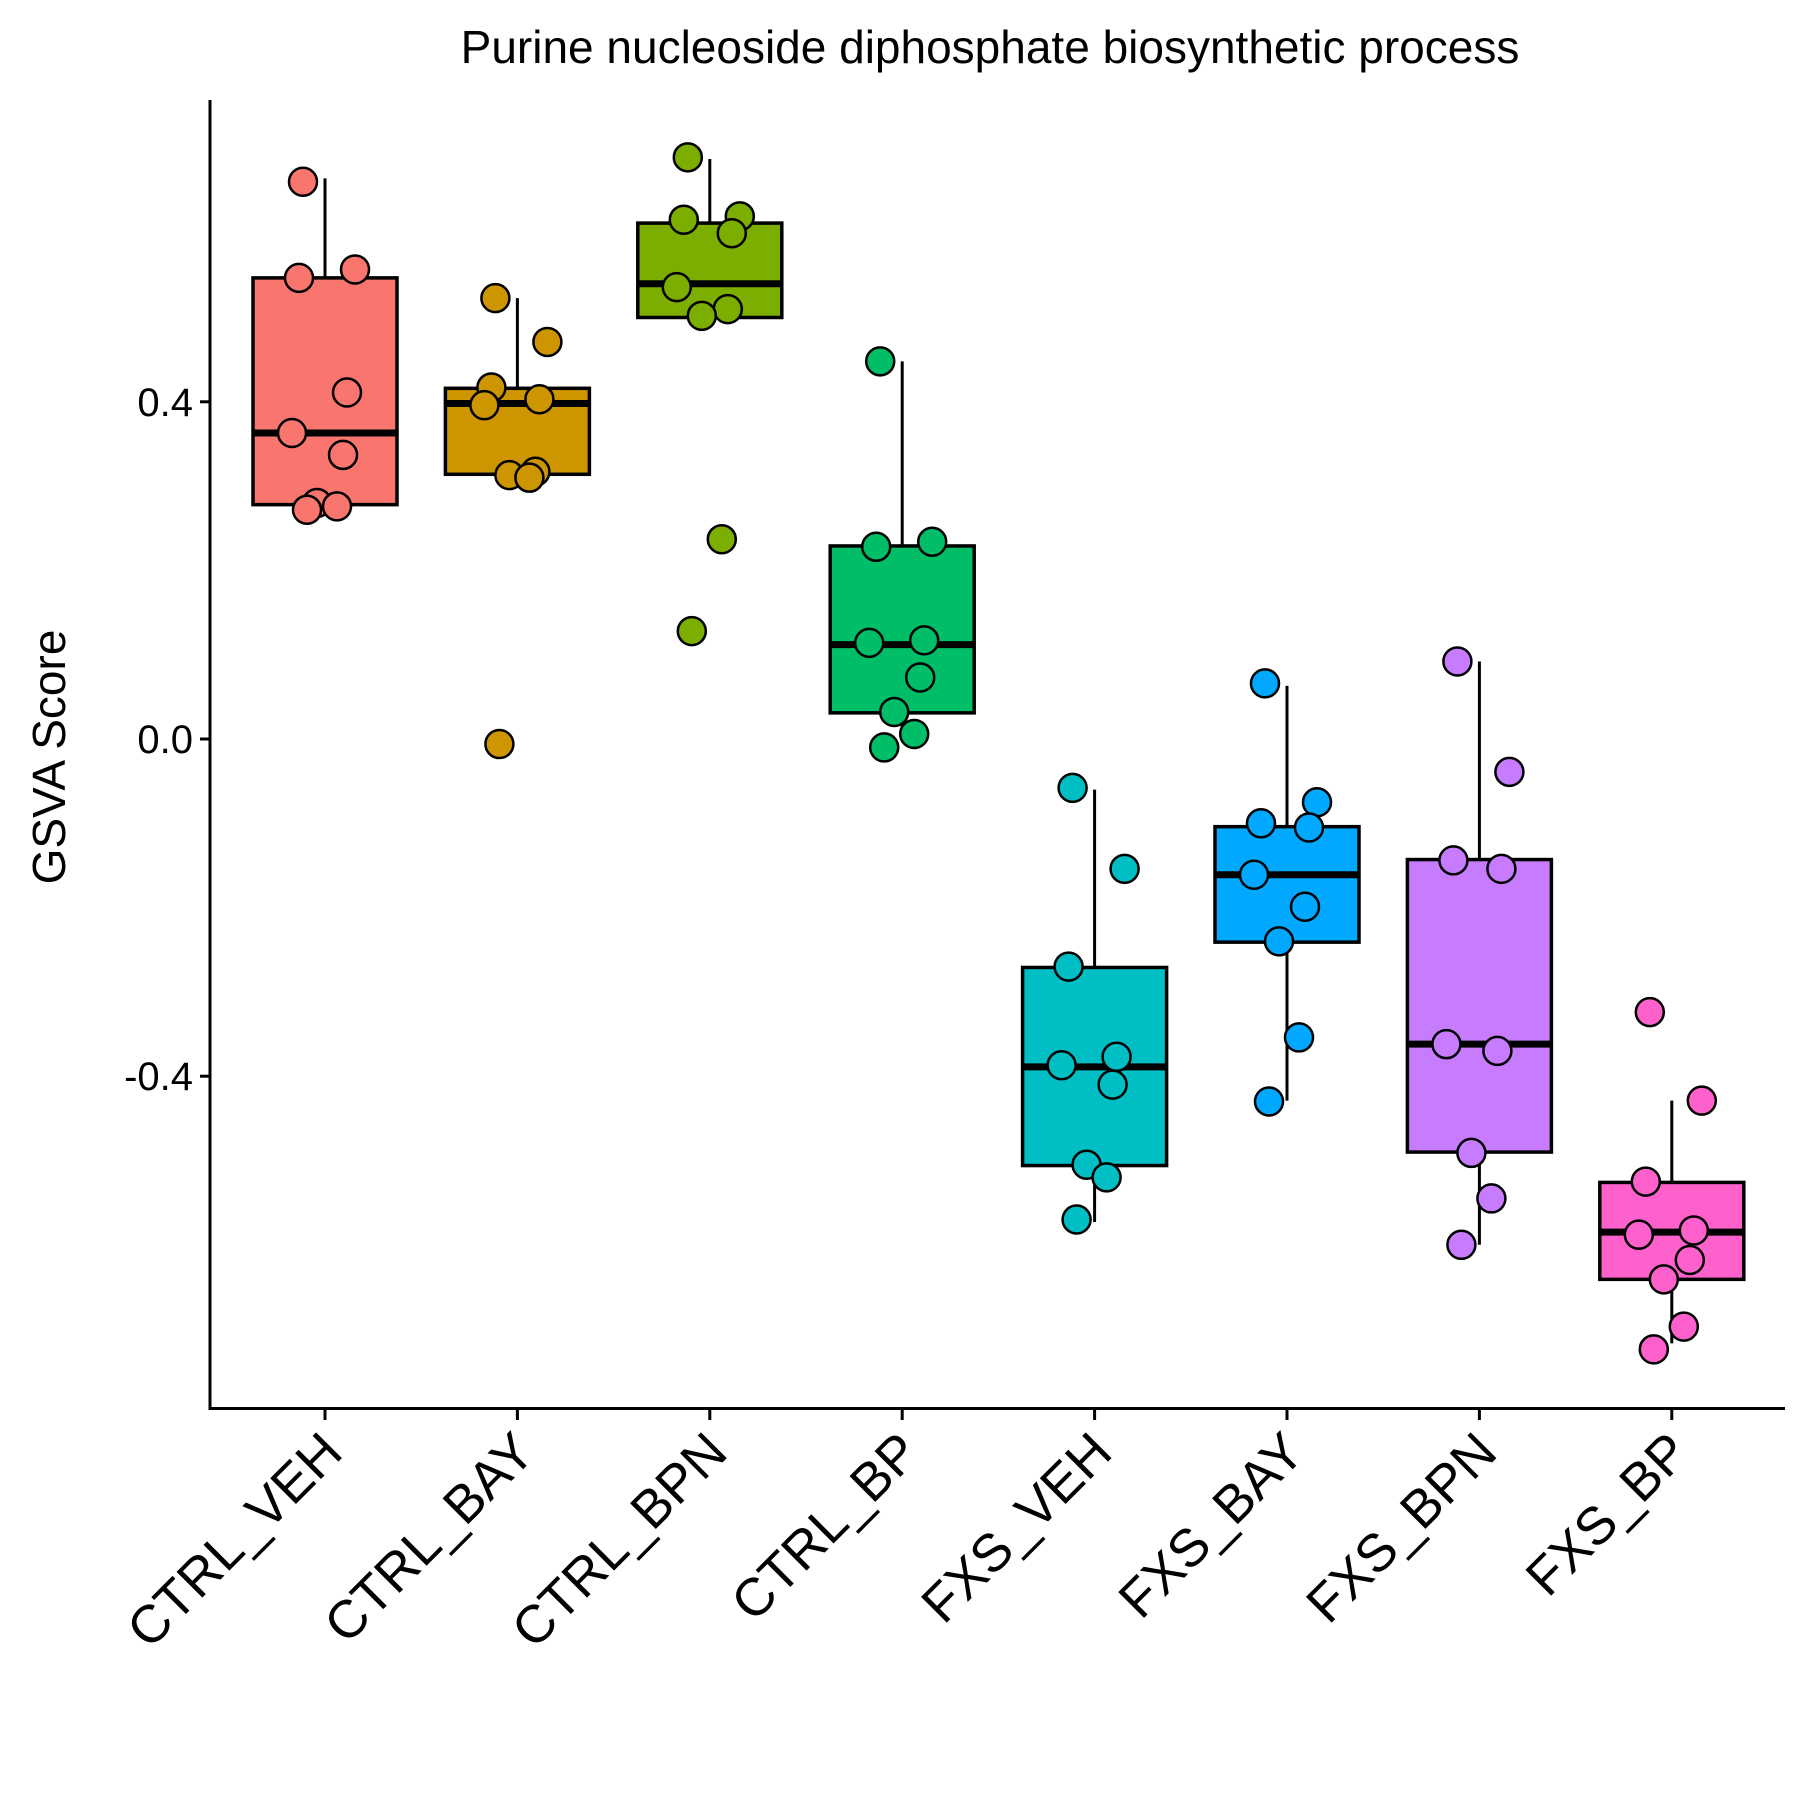  I want to click on x-tick-label: CTRL_VEH, so click(234, 1540).